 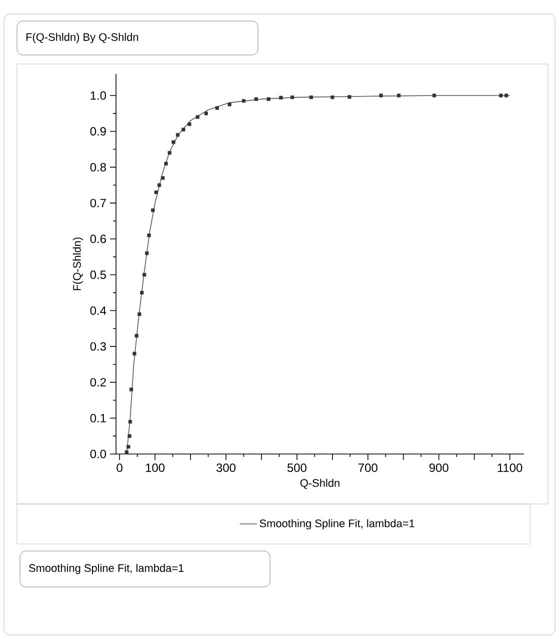 What do you see at coordinates (296, 468) in the screenshot?
I see `x-tick-label: 500` at bounding box center [296, 468].